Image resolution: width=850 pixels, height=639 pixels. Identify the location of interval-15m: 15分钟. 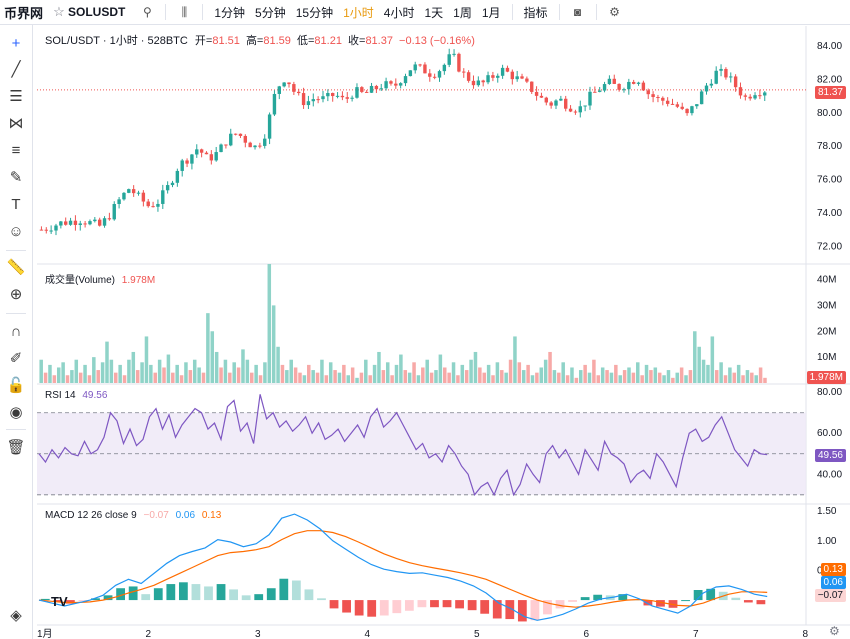
(314, 12).